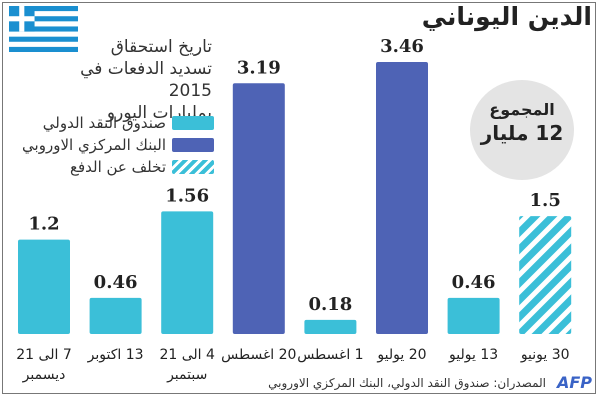  I want to click on legend-item-ecb: البنك المركزي الاوروبي, so click(110, 145).